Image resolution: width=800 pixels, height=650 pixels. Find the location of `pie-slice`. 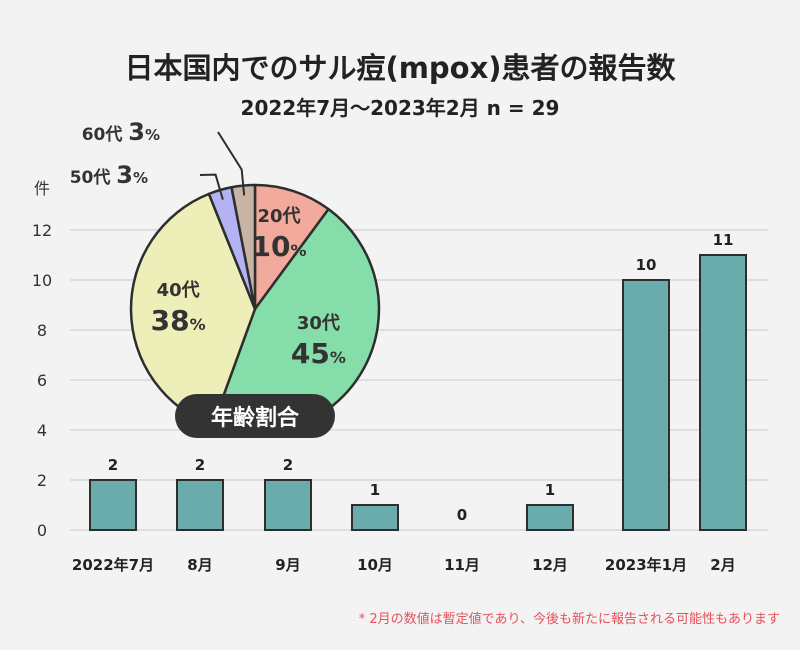

pie-slice is located at coordinates (291, 247).